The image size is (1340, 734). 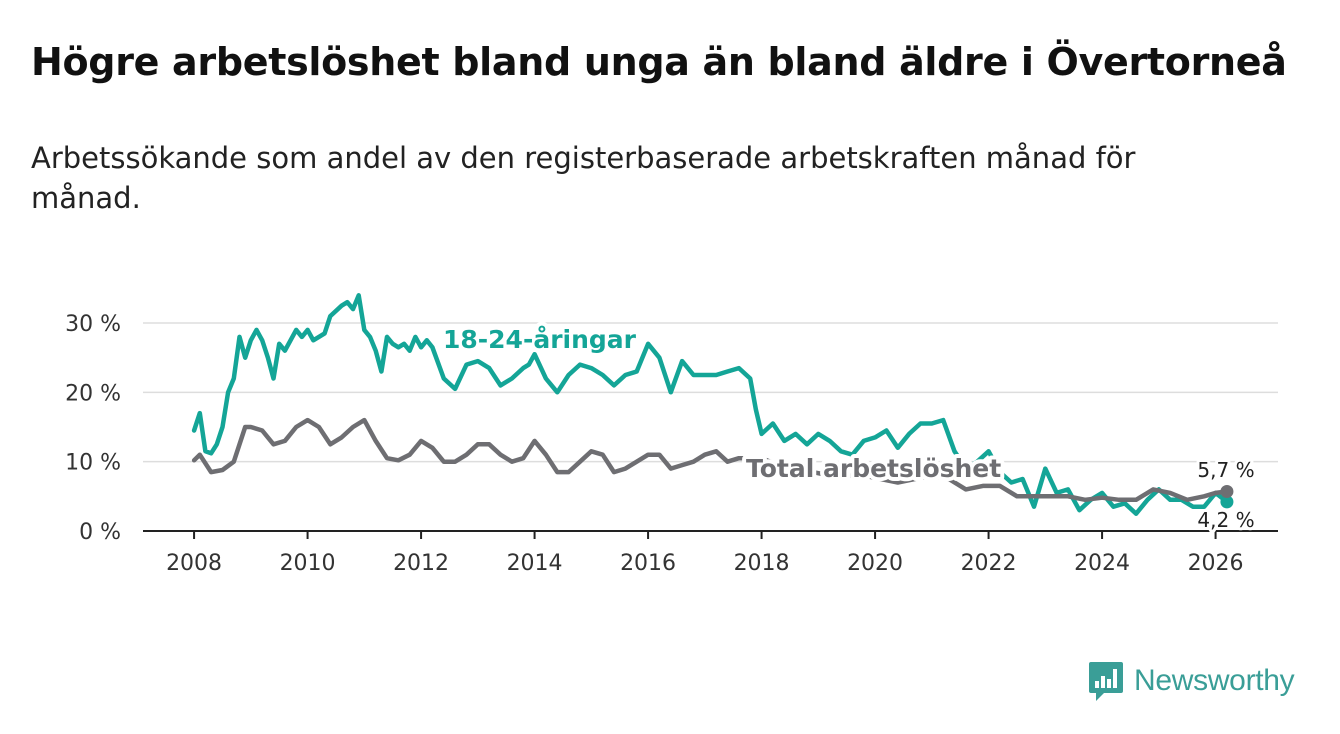 I want to click on youth-series-label: 18-24-åringar, so click(x=540, y=339).